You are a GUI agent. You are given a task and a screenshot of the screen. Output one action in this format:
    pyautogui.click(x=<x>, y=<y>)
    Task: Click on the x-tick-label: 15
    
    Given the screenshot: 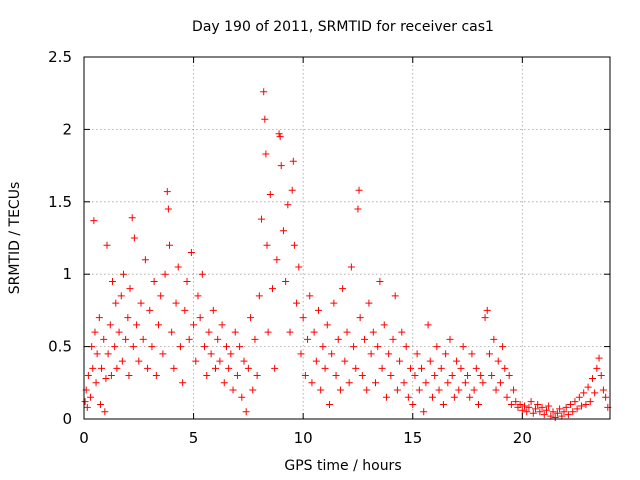 What is the action you would take?
    pyautogui.click(x=412, y=438)
    